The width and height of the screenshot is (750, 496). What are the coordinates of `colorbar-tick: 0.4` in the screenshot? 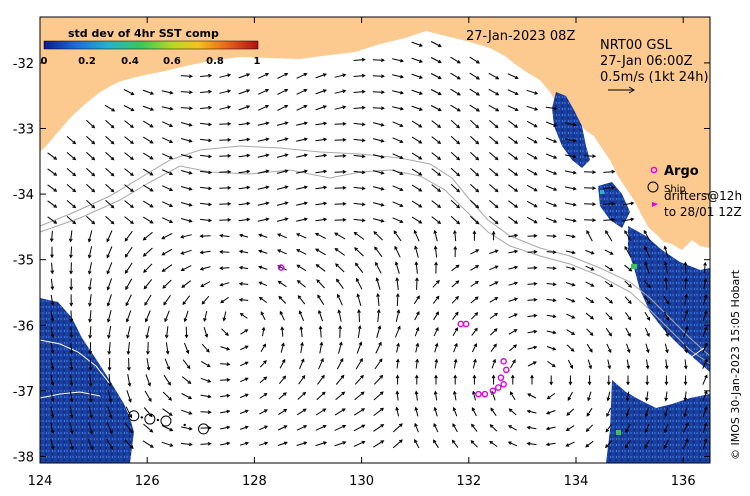 It's located at (130, 61).